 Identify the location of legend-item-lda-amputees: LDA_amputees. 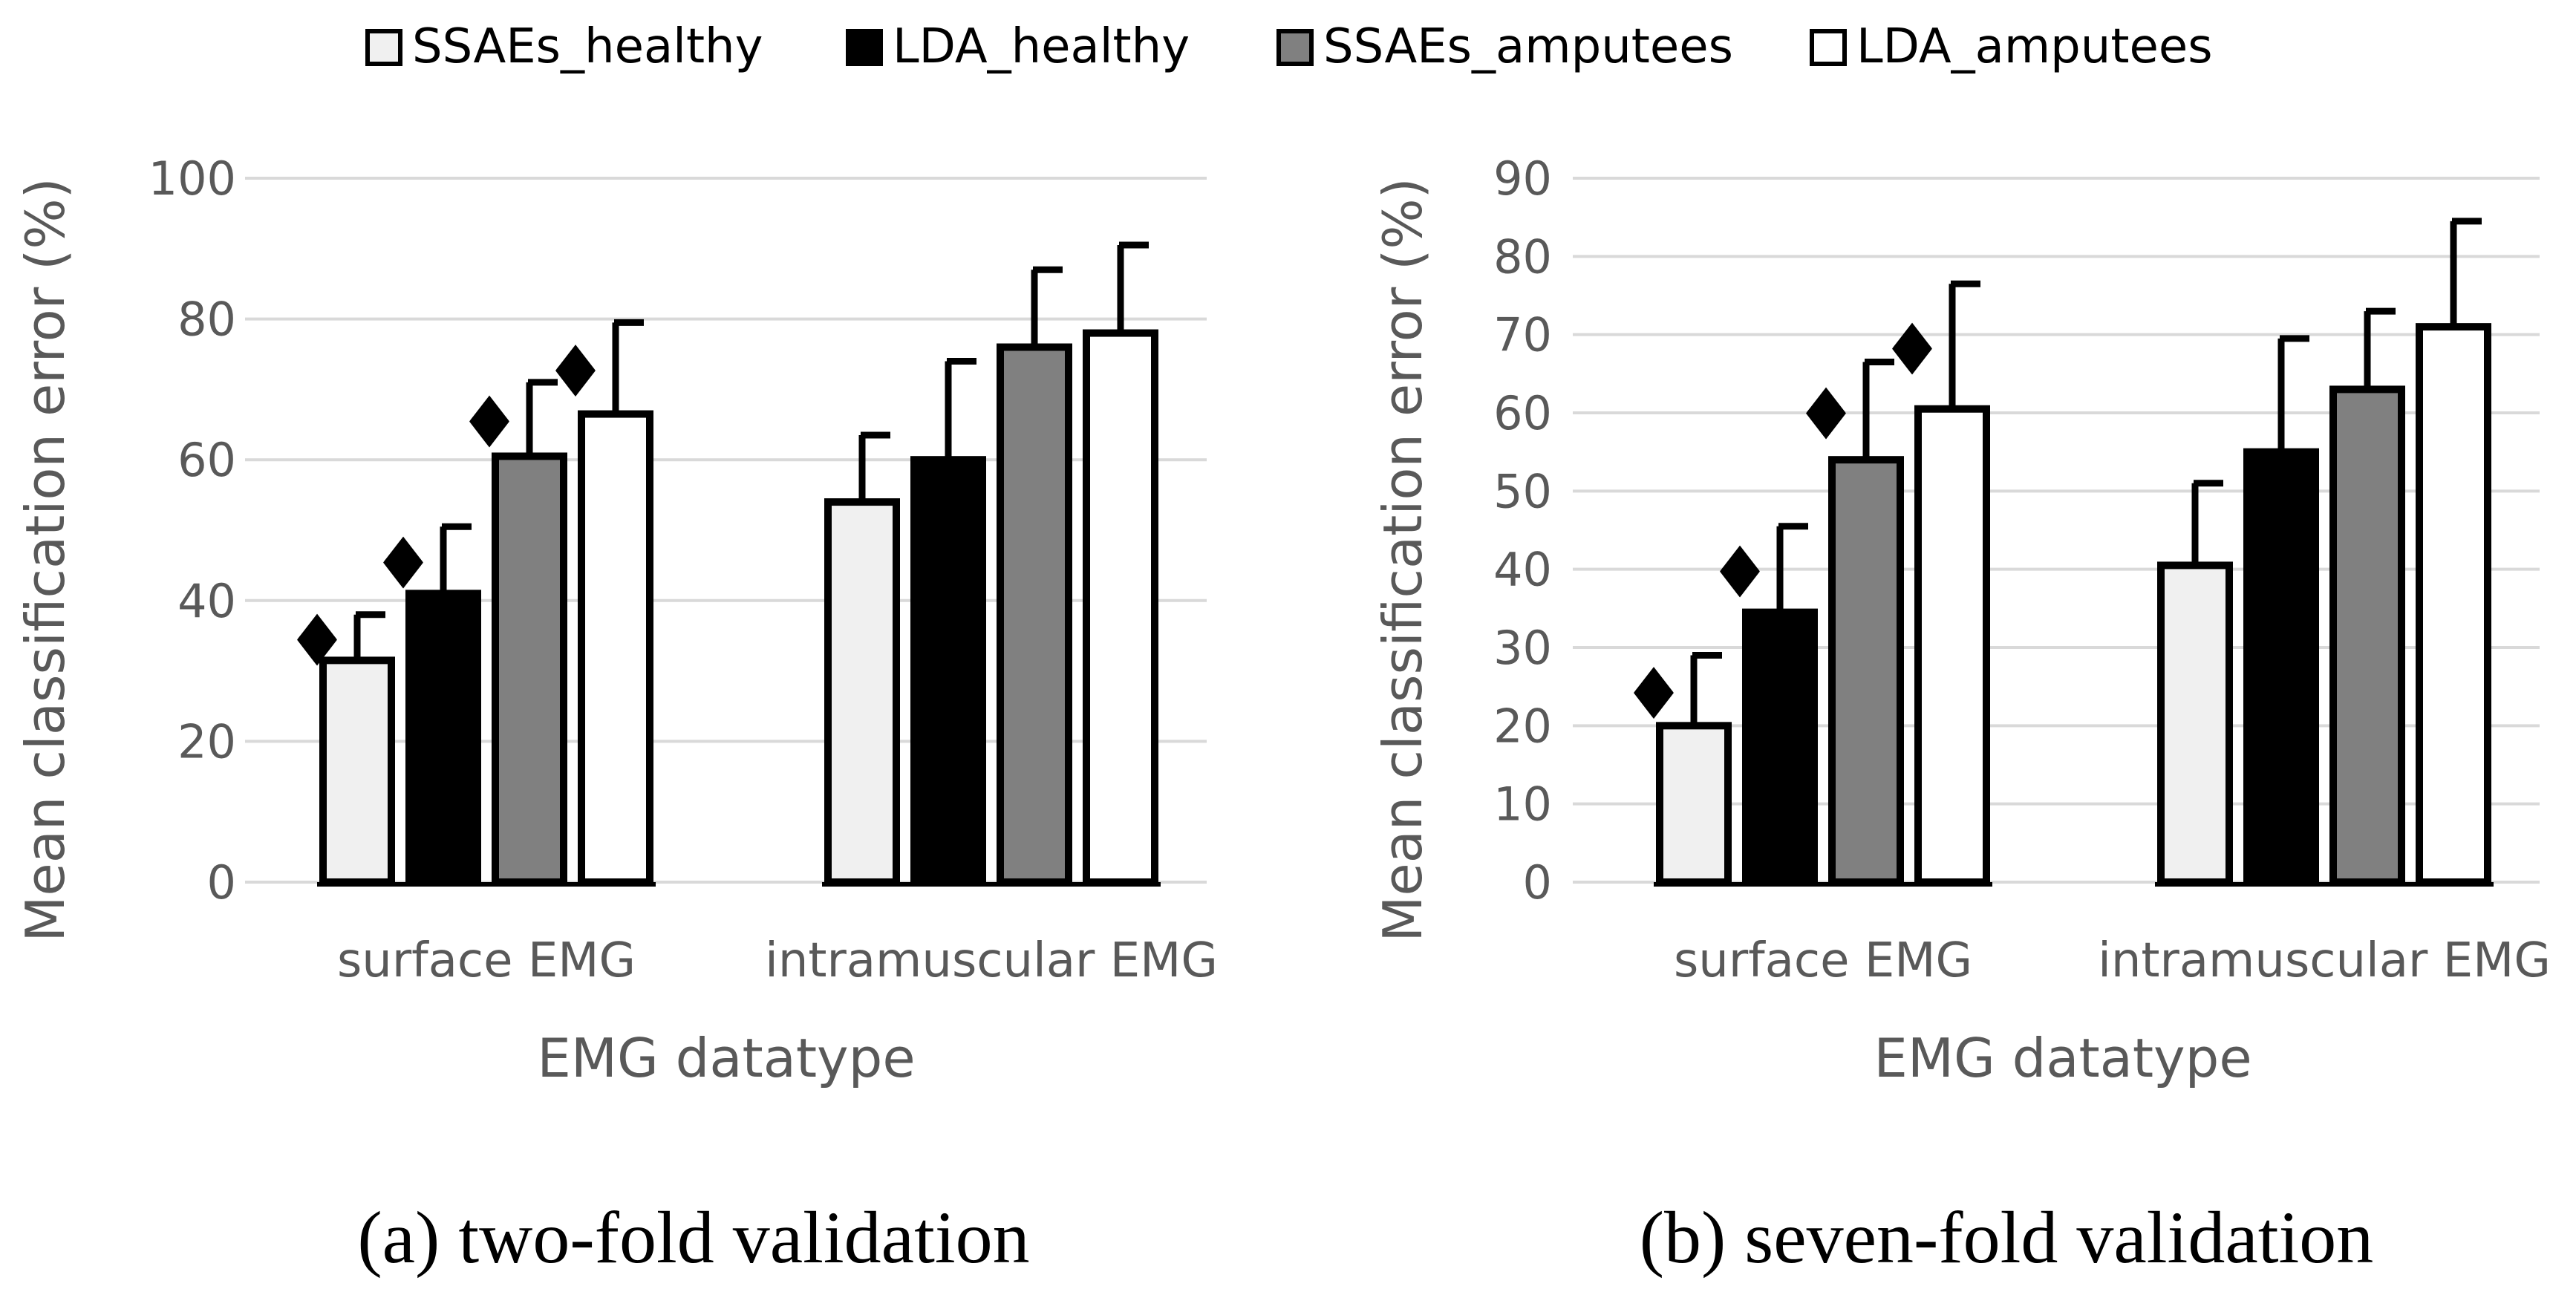
(2011, 46).